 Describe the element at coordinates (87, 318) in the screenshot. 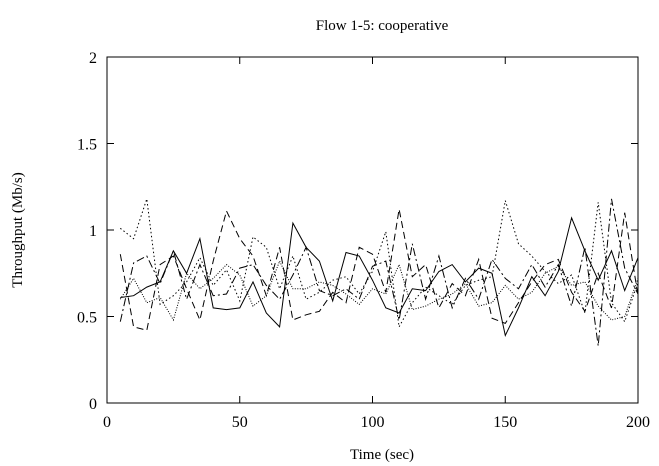

I see `y-tick-label: 0.5` at that location.